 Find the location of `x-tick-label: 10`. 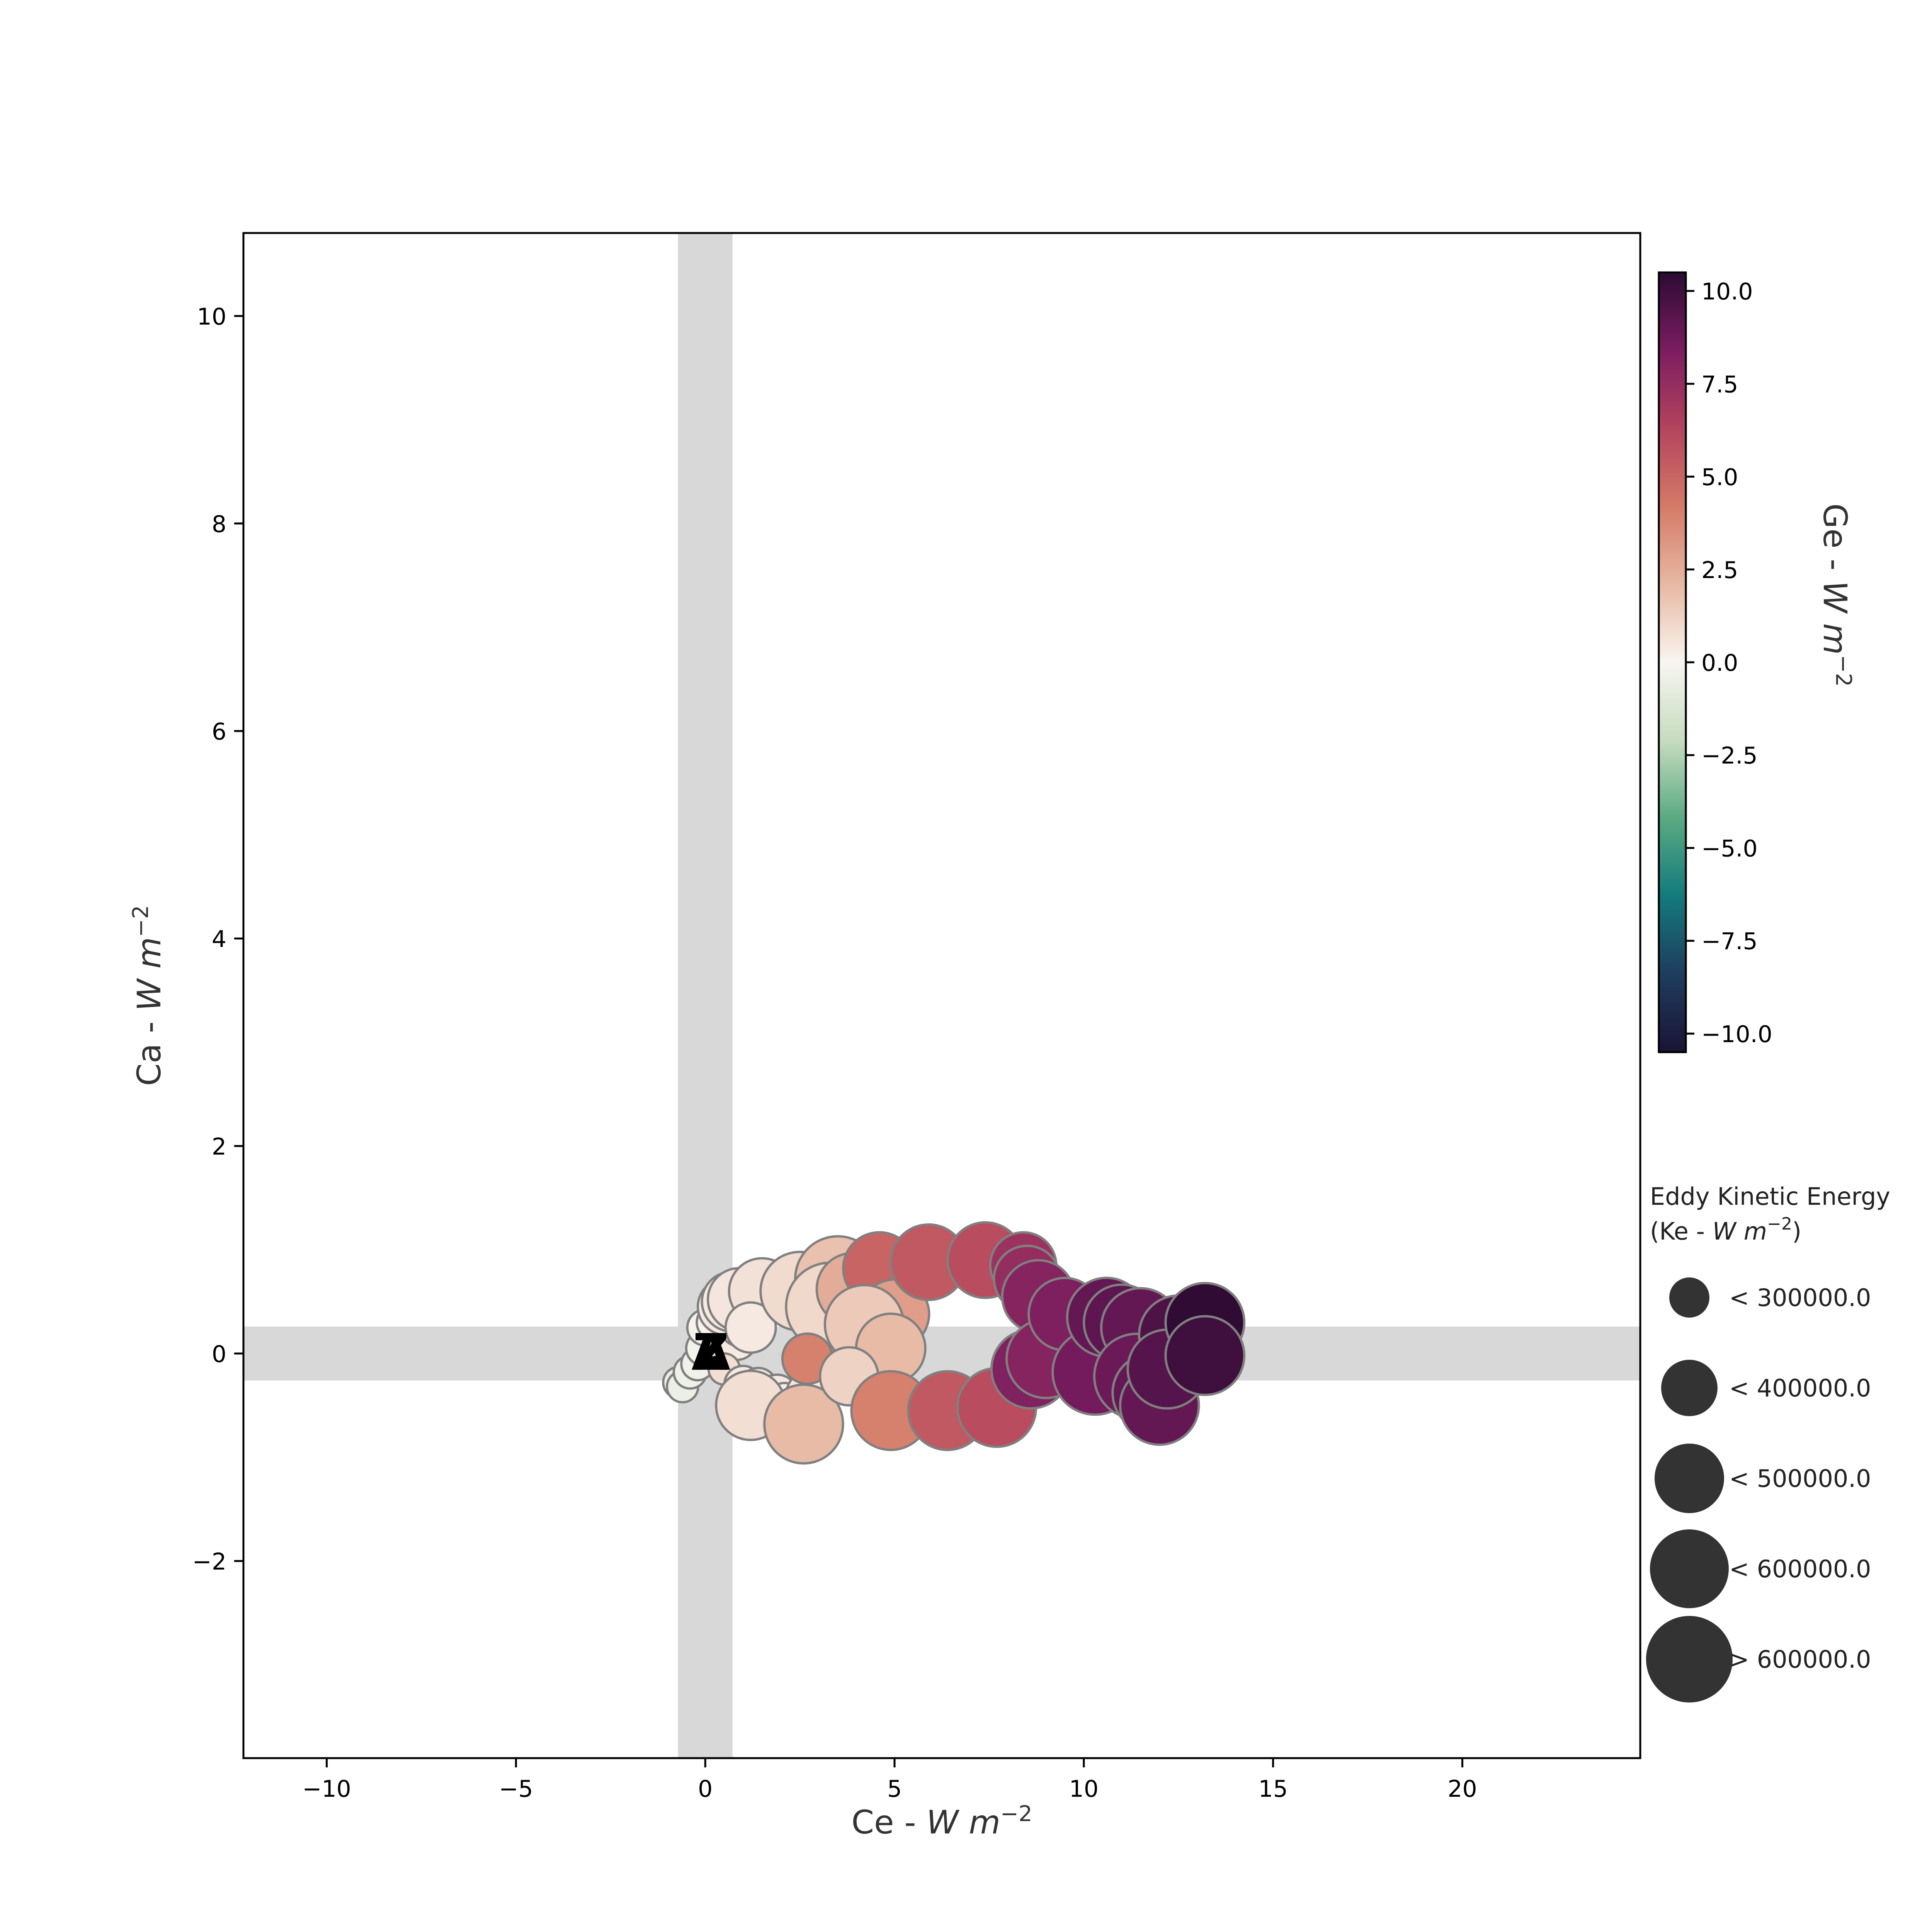

x-tick-label: 10 is located at coordinates (1084, 1789).